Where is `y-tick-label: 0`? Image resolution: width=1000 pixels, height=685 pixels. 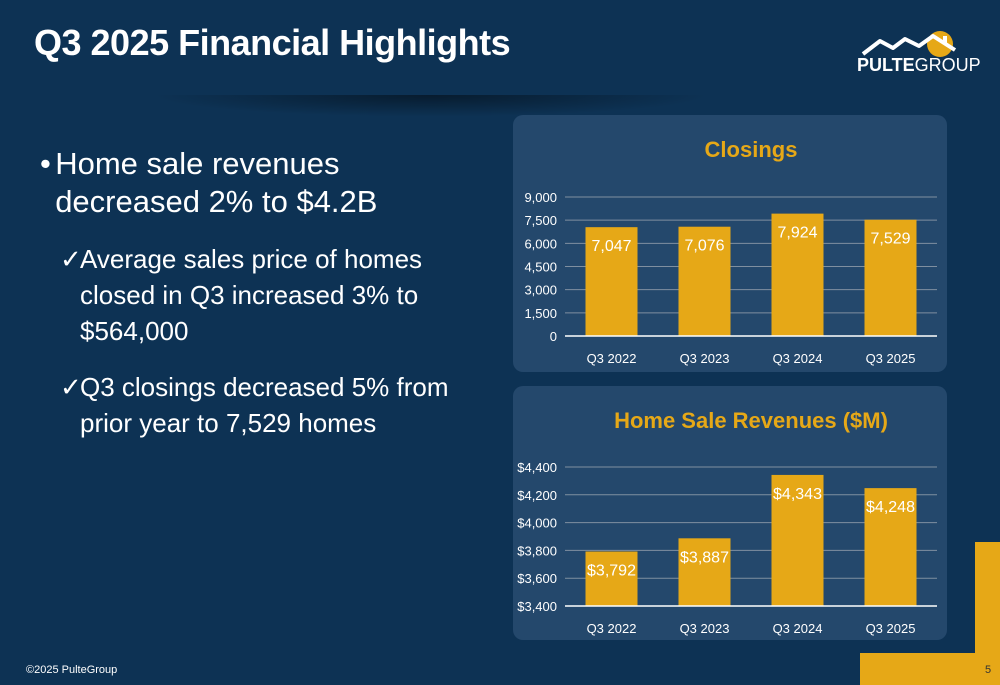 y-tick-label: 0 is located at coordinates (553, 336).